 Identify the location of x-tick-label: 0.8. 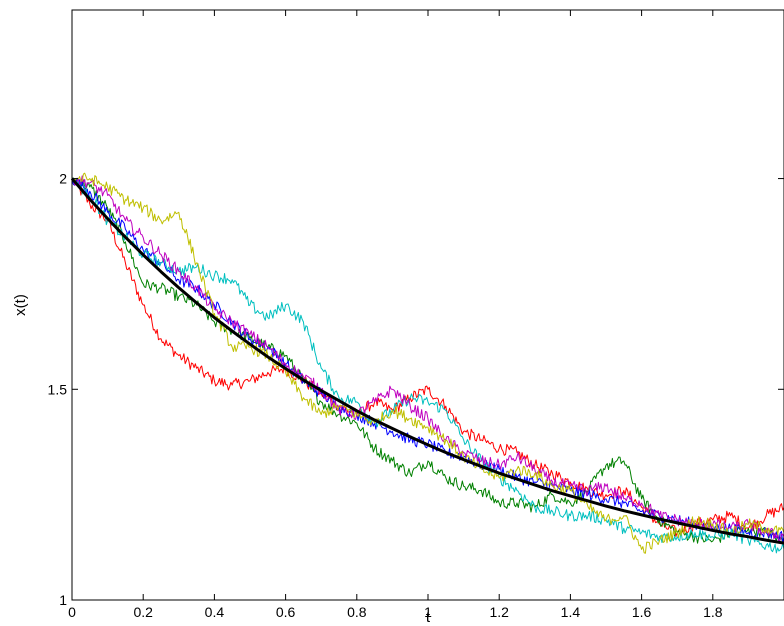
(357, 612).